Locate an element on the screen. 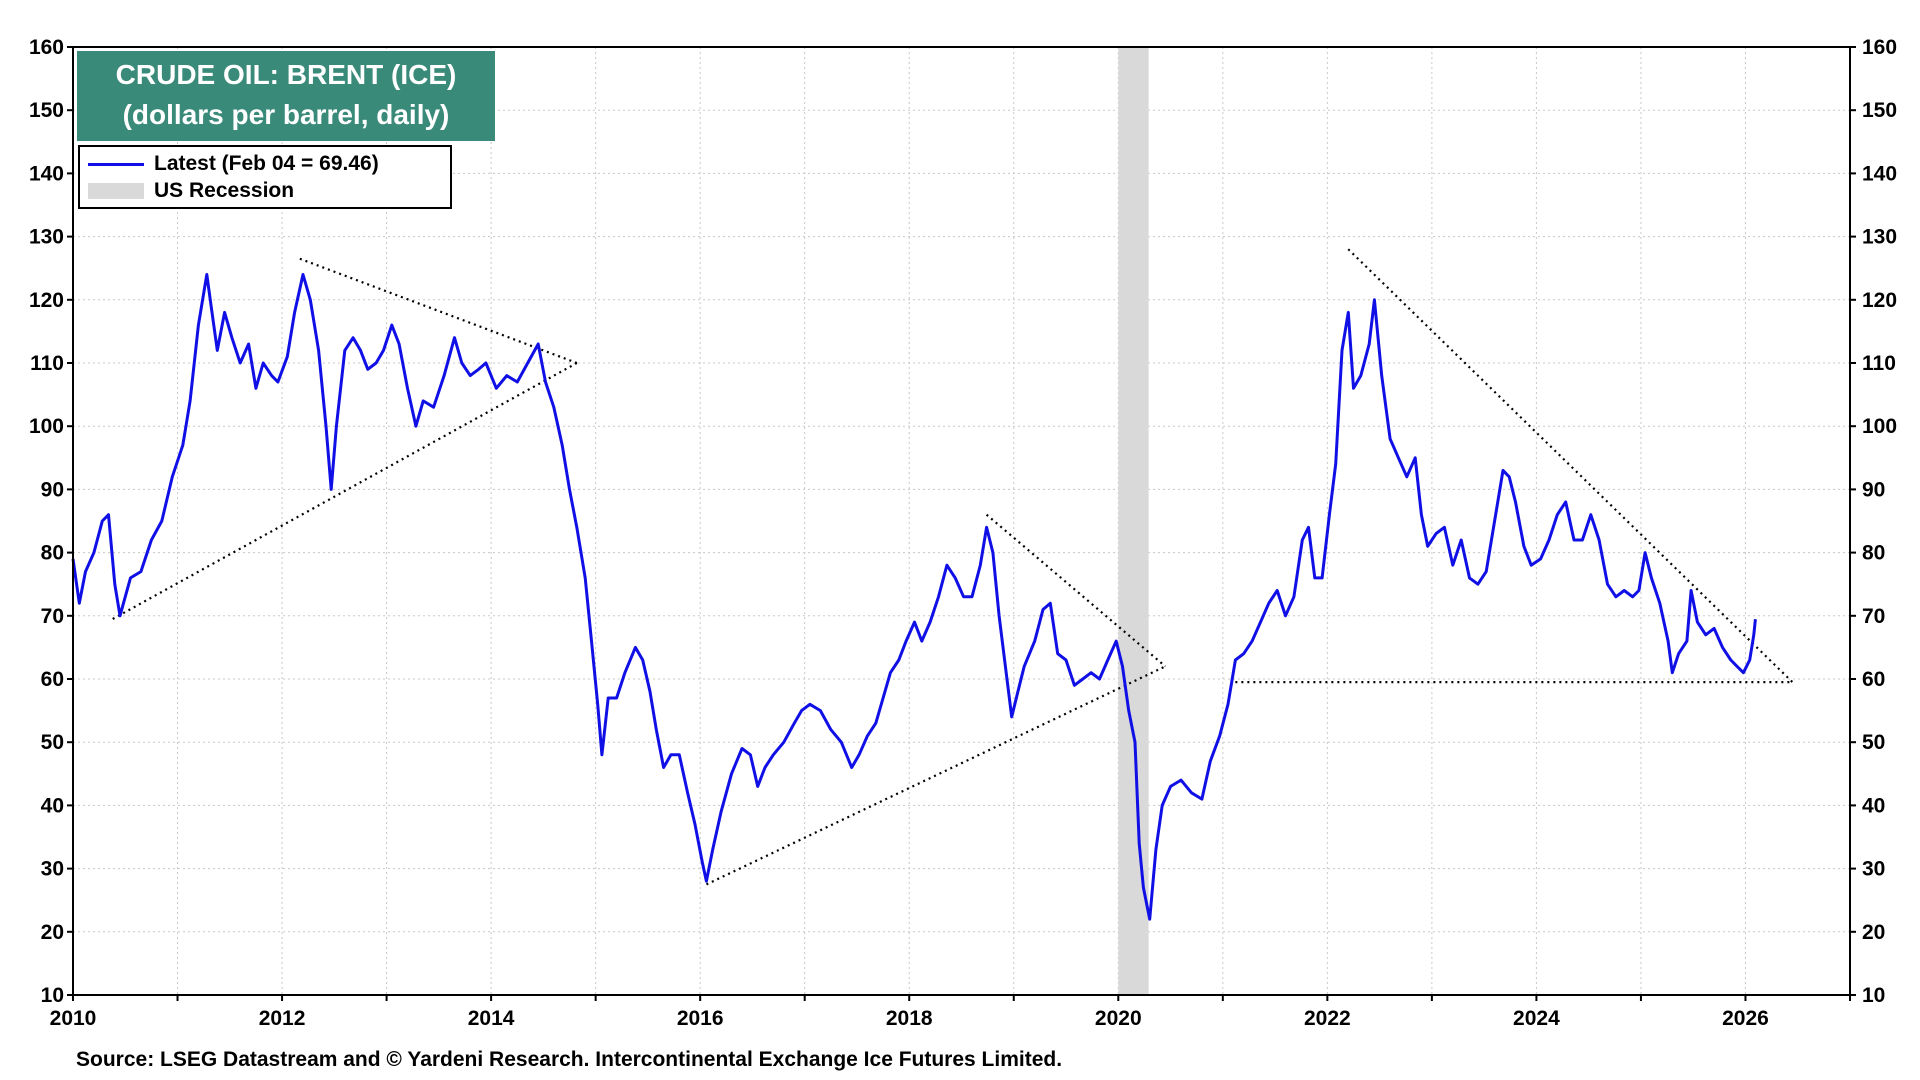  y-tick-label-right: 20 is located at coordinates (1873, 932).